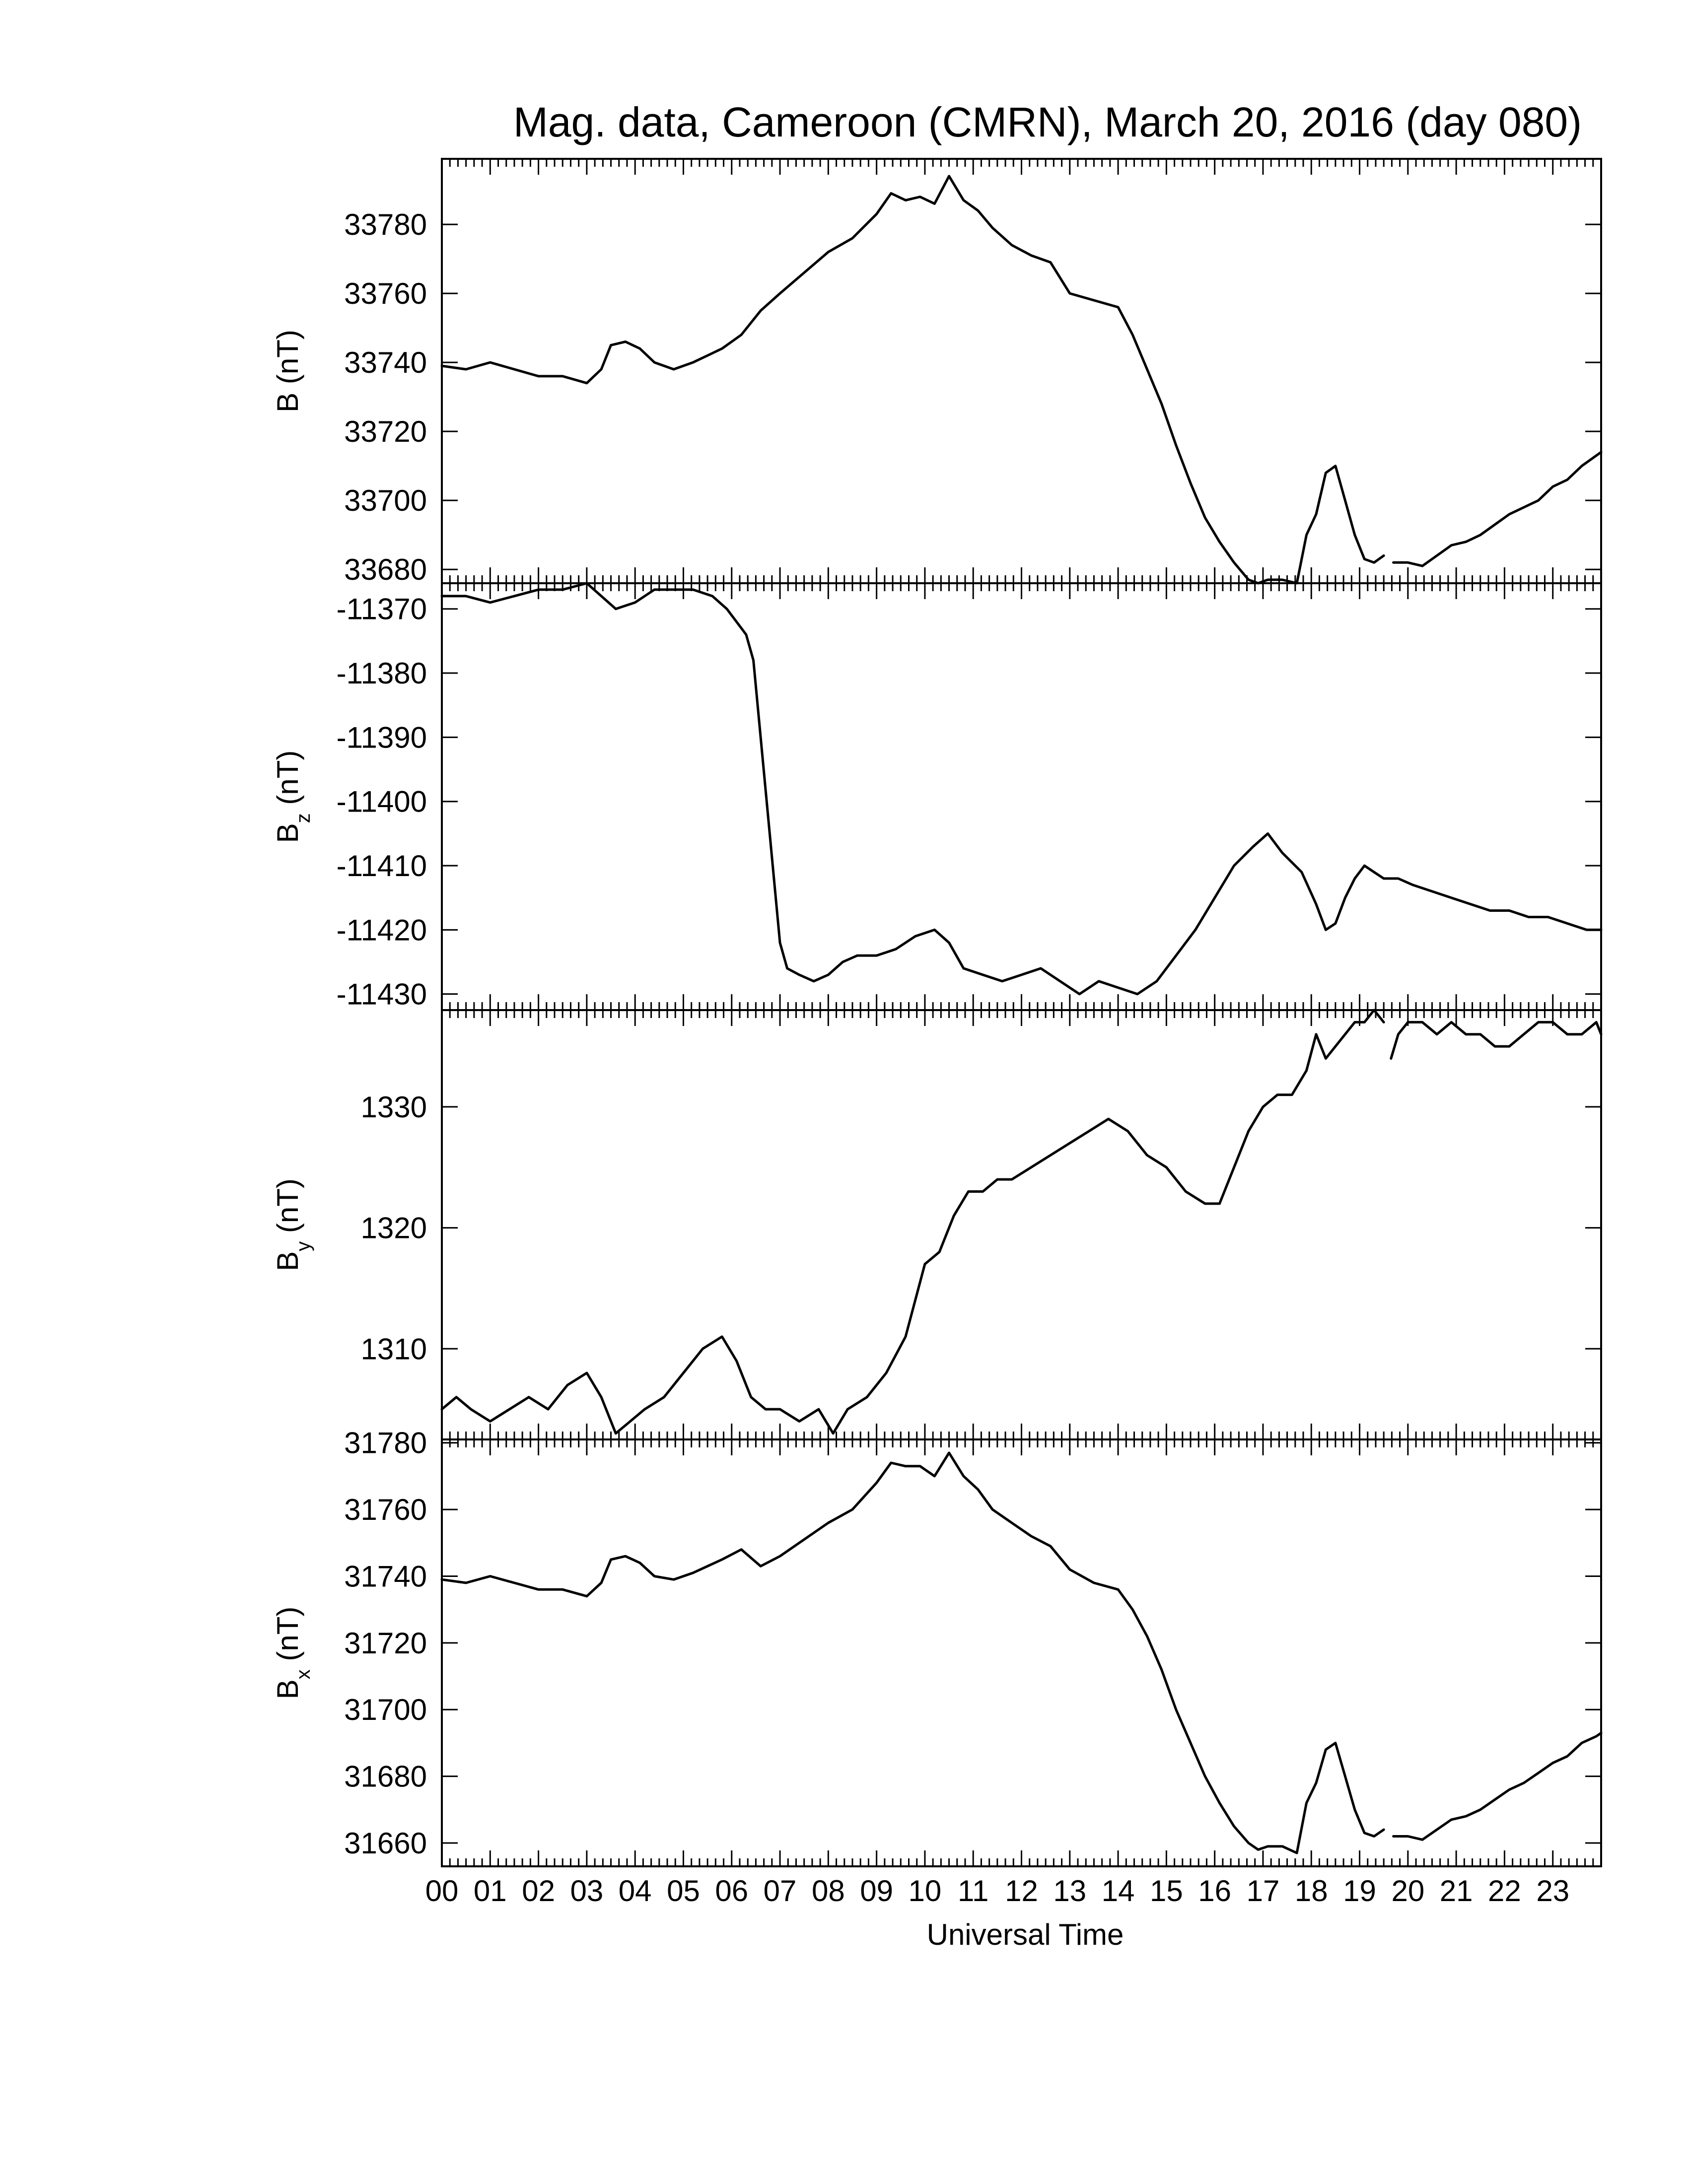  I want to click on y-axis-label-B: B (nT), so click(287, 371).